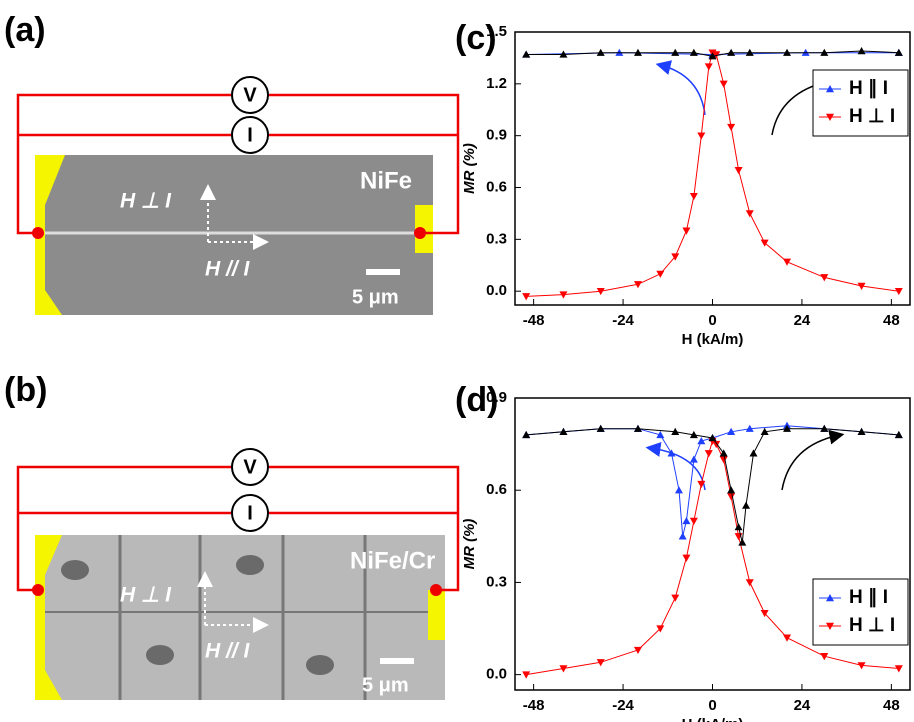 This screenshot has height=722, width=914. I want to click on voltmeter-label: V, so click(250, 467).